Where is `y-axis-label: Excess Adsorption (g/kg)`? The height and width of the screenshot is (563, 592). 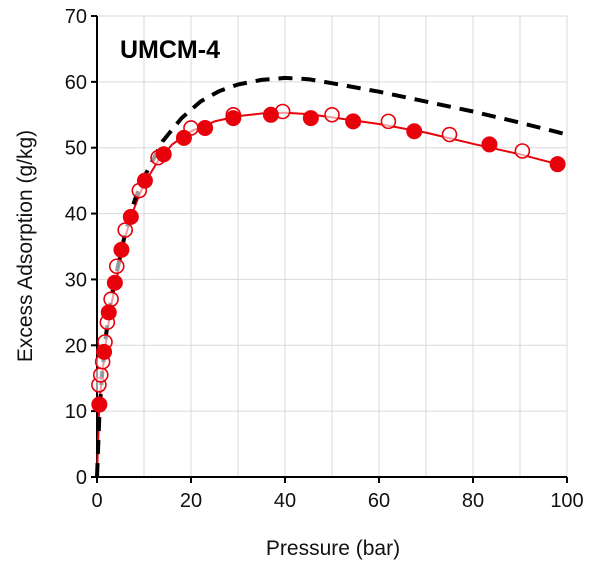 y-axis-label: Excess Adsorption (g/kg) is located at coordinates (25, 246).